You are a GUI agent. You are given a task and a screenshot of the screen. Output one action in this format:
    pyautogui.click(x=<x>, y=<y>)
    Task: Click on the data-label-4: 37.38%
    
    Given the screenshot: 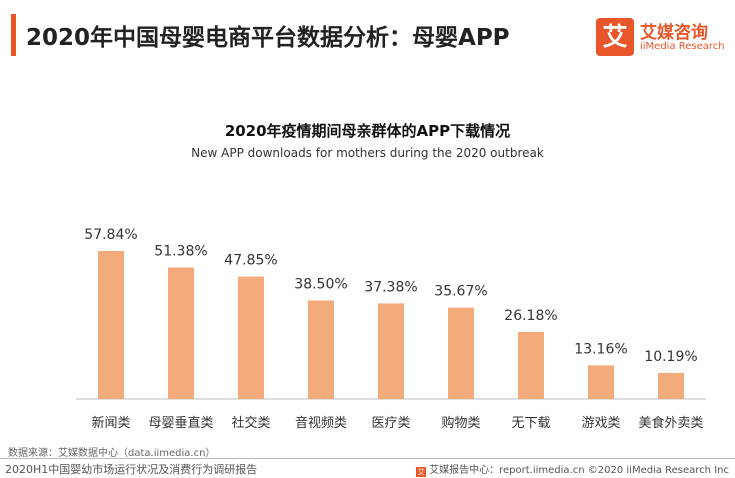 What is the action you would take?
    pyautogui.click(x=390, y=287)
    